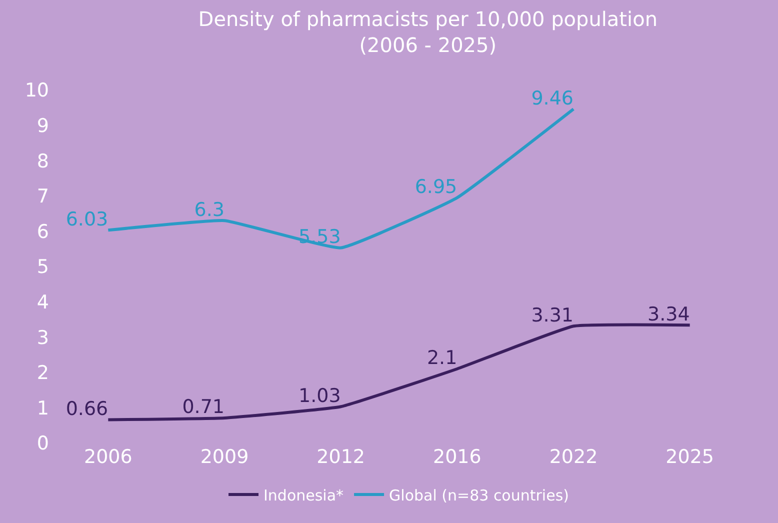 The height and width of the screenshot is (523, 778). What do you see at coordinates (442, 358) in the screenshot?
I see `data-label: 2.1` at bounding box center [442, 358].